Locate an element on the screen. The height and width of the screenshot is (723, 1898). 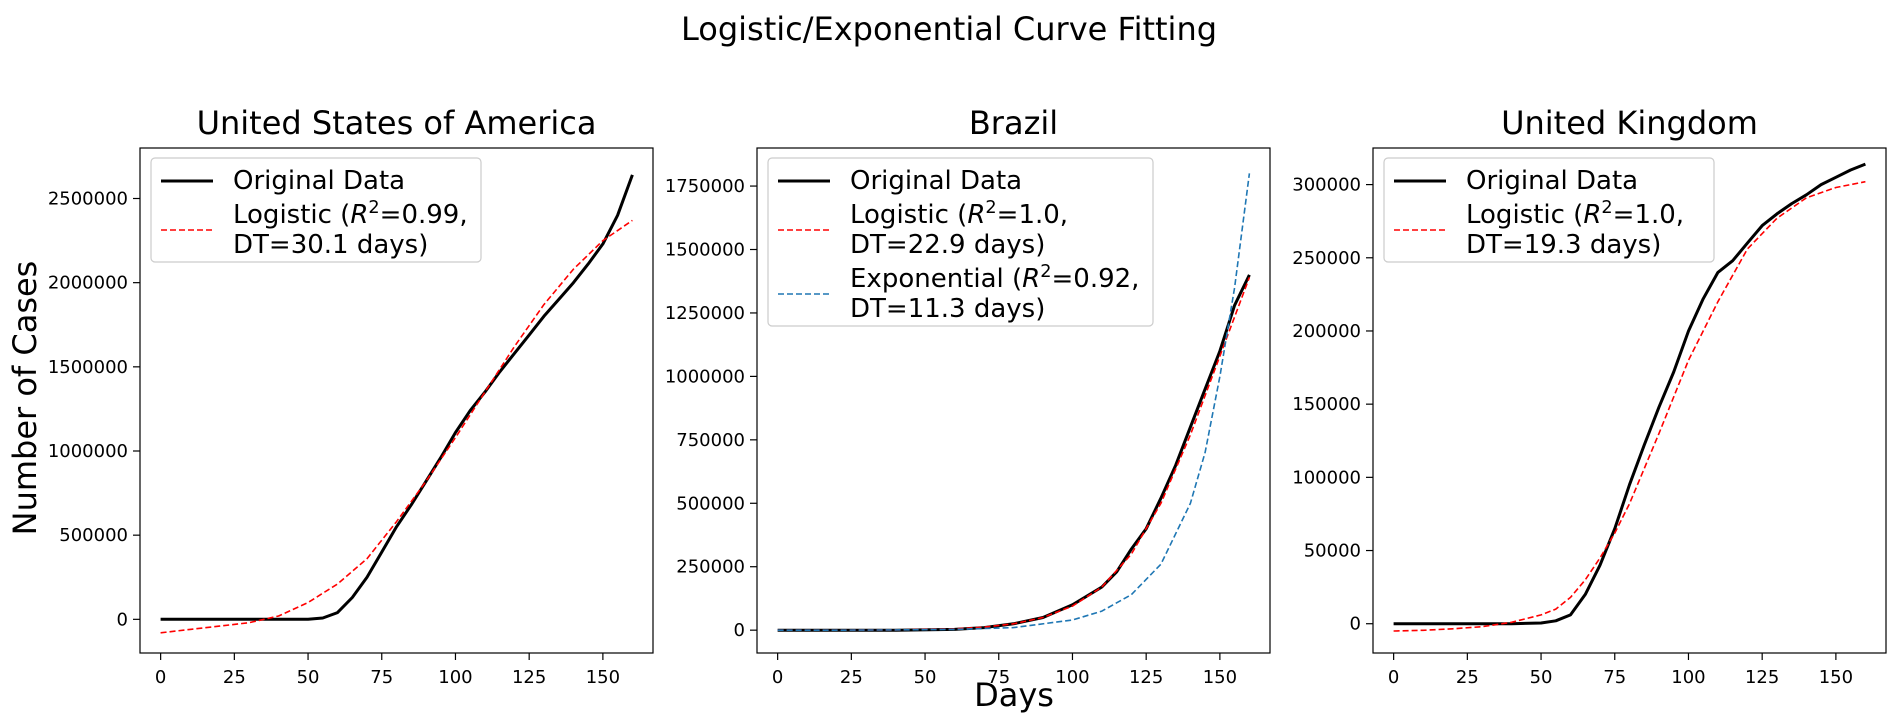
chart-title: United States of America is located at coordinates (397, 123).